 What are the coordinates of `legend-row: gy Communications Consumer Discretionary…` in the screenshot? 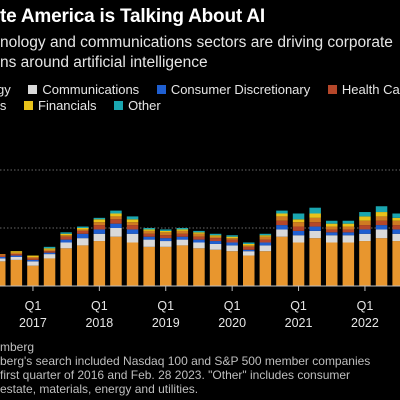 It's located at (200, 89).